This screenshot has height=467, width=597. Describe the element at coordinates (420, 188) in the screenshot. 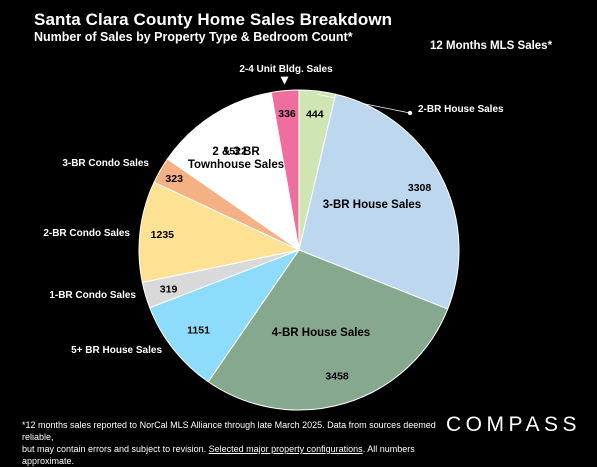

I see `slice-value-label: 3308` at that location.